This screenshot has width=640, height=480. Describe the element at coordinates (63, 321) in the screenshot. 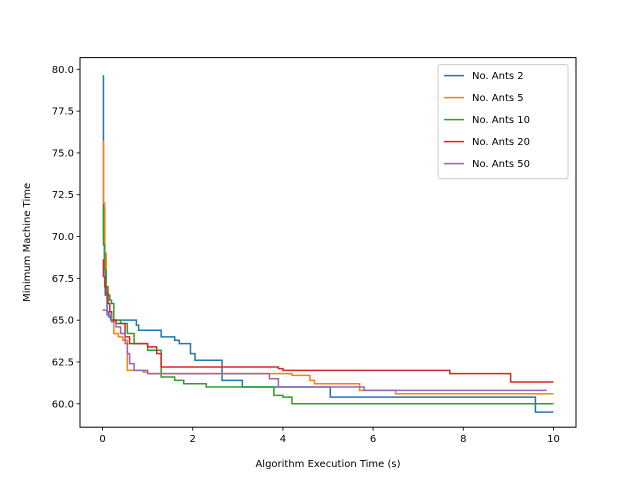

I see `y-tick-label: 65.0` at that location.